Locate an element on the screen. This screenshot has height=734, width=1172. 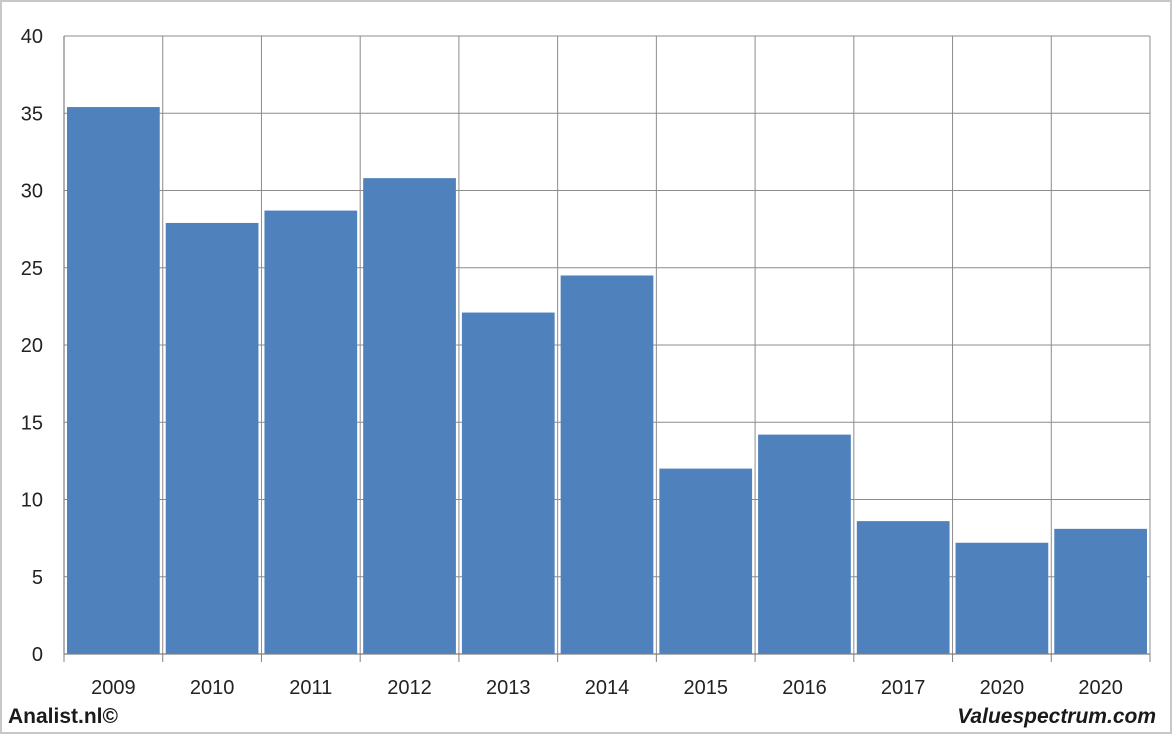
y-tick-label: 35 is located at coordinates (32, 114).